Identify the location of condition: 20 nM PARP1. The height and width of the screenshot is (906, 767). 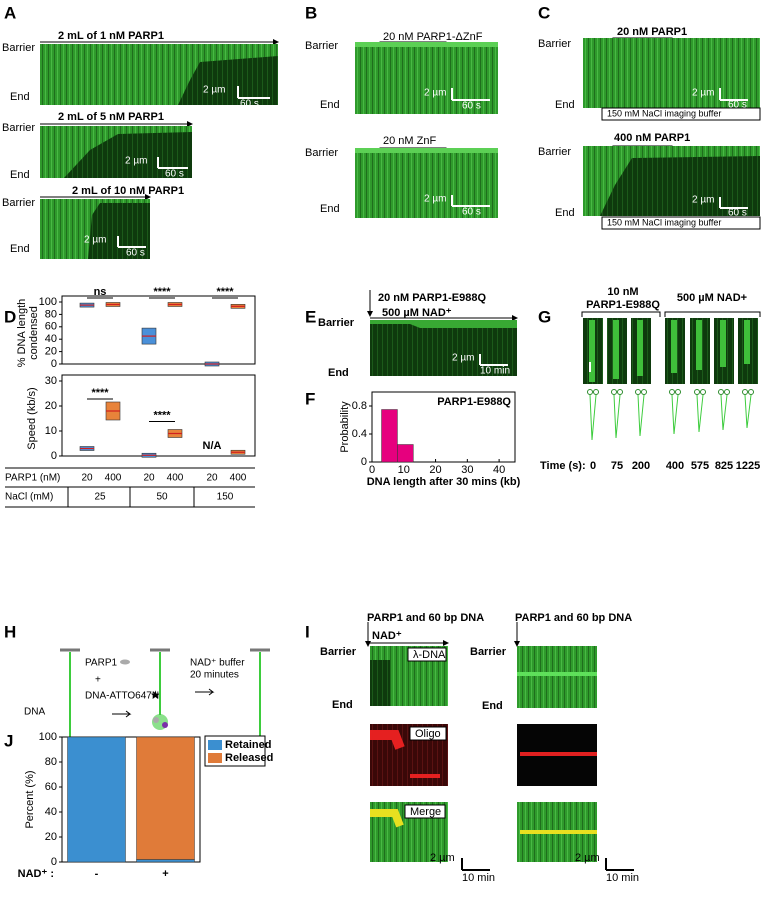
(652, 32).